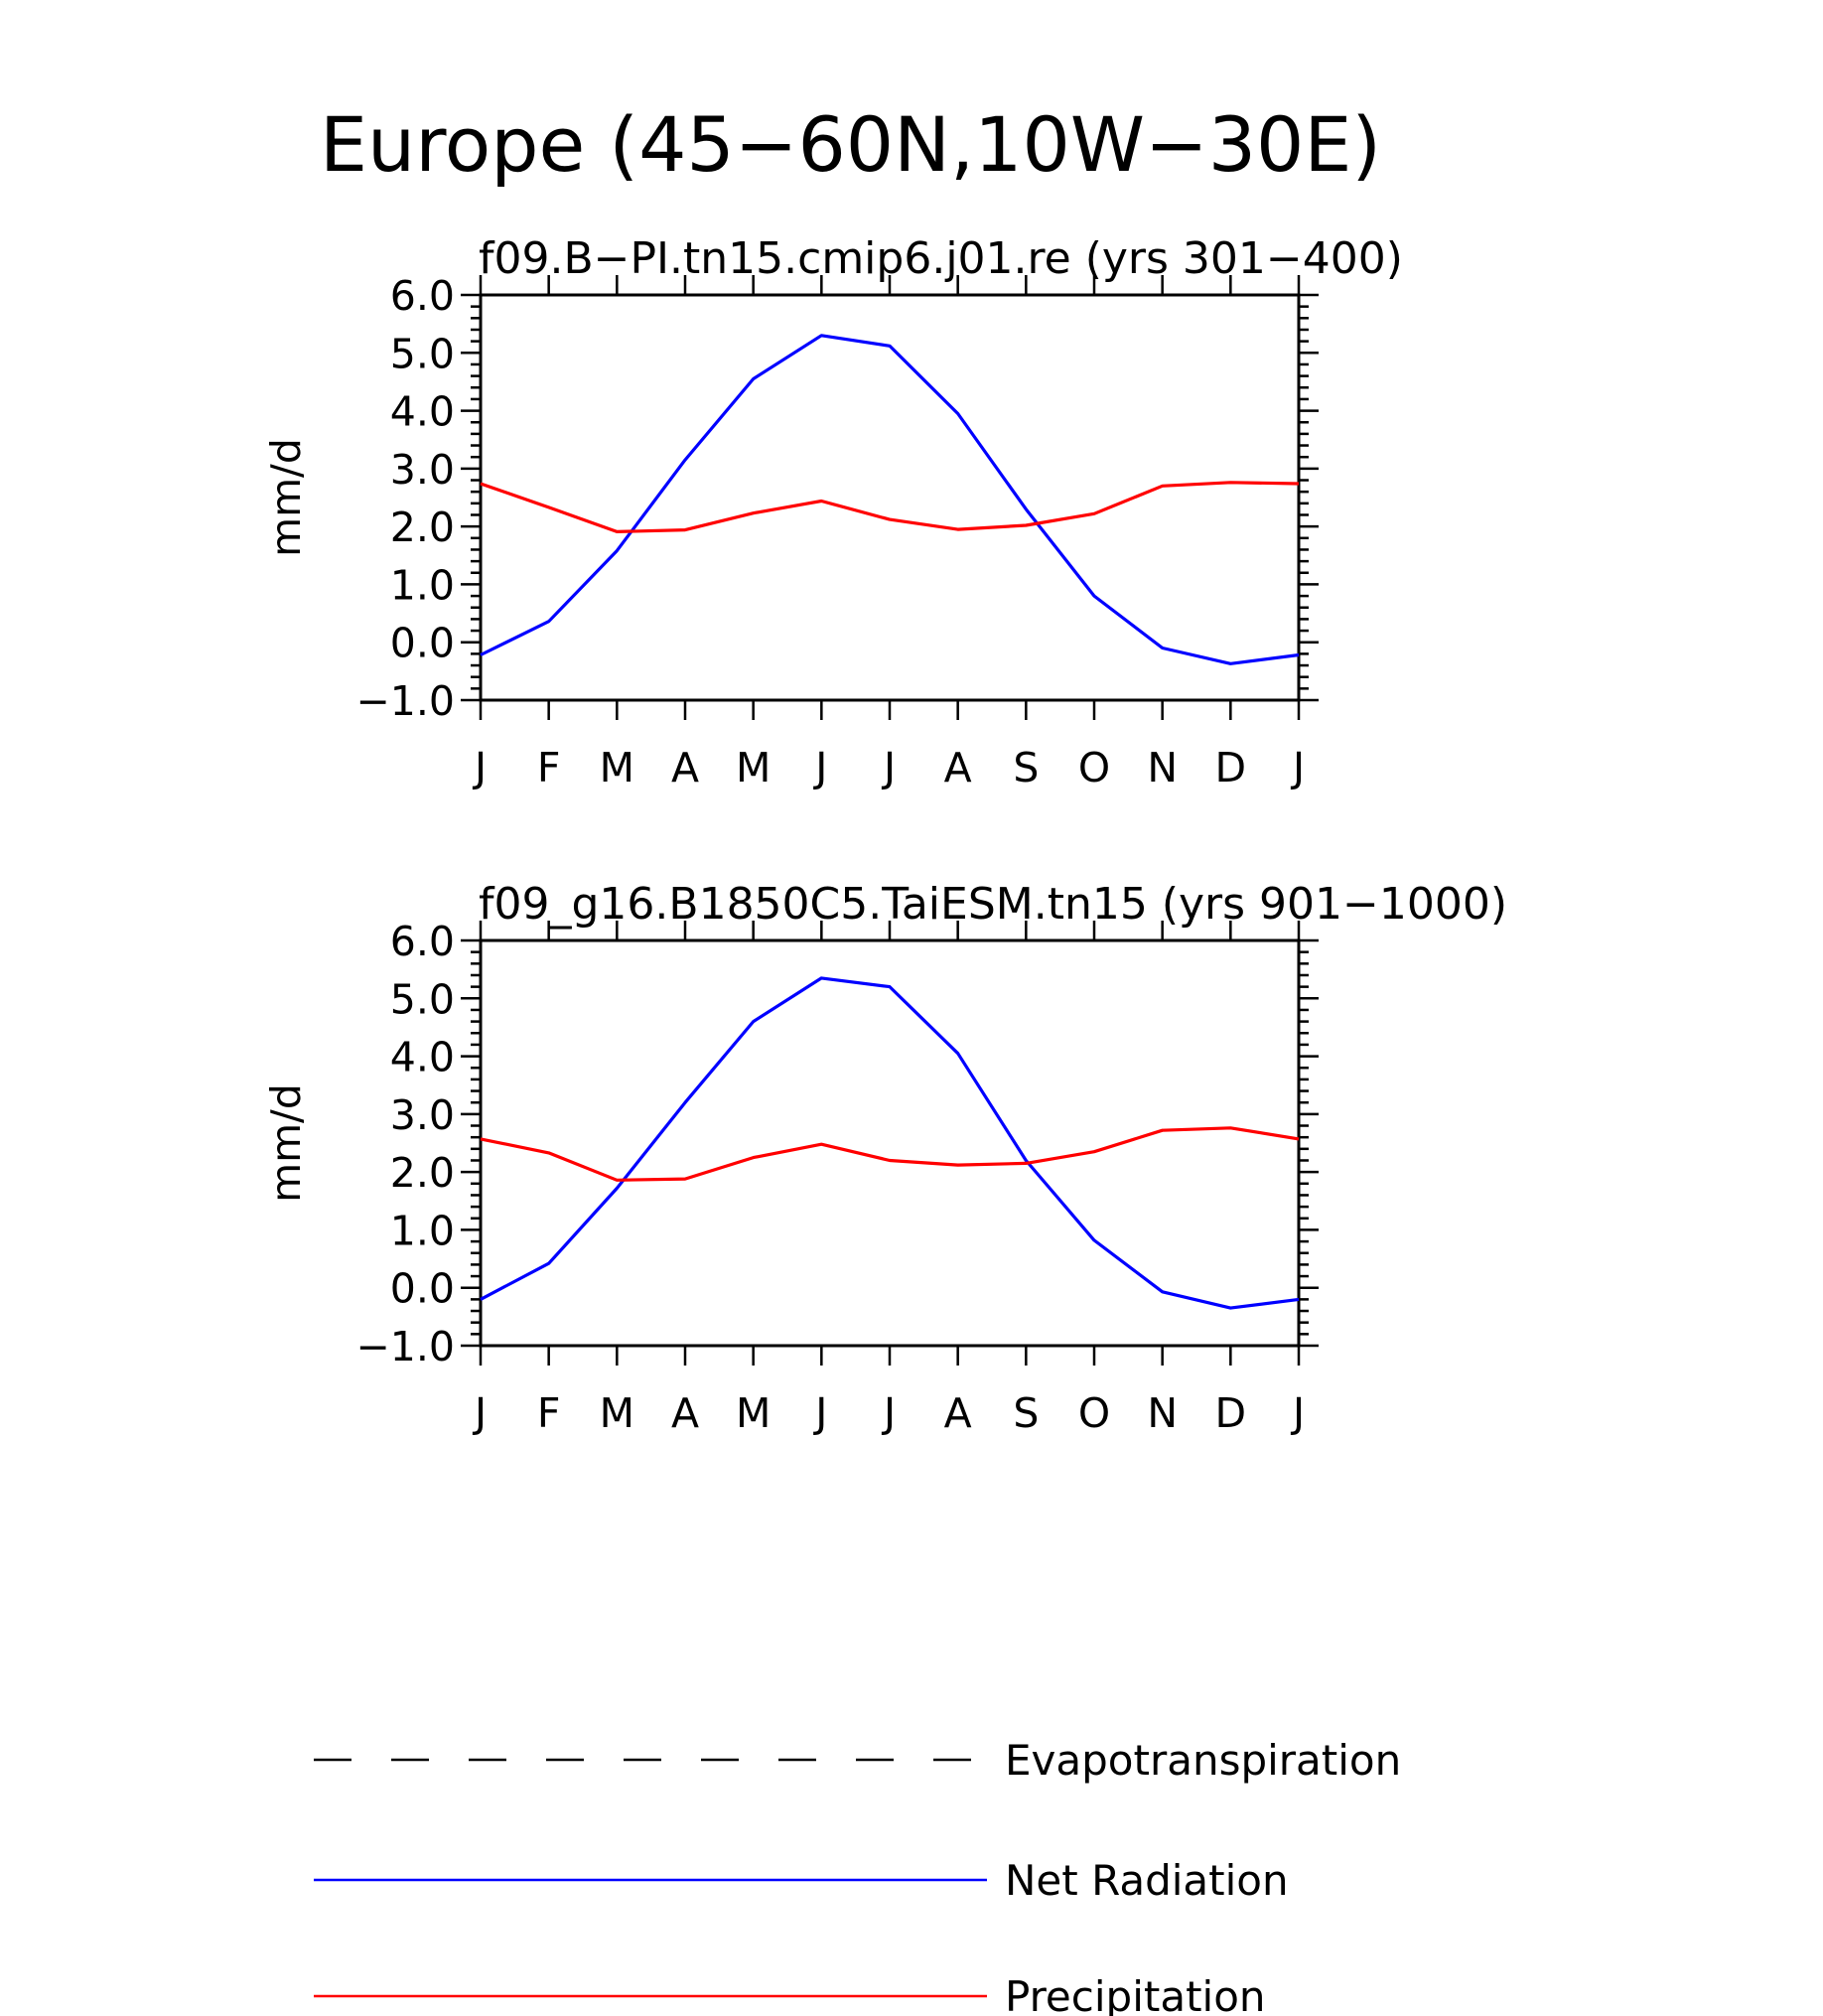  I want to click on legend-label-precipitation: Precipitation, so click(1135, 1994).